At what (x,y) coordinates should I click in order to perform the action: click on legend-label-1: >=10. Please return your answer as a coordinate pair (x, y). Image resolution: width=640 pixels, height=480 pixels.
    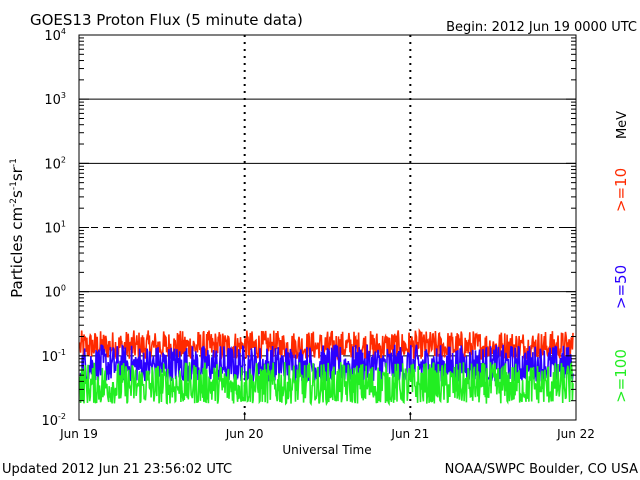
    Looking at the image, I should click on (621, 190).